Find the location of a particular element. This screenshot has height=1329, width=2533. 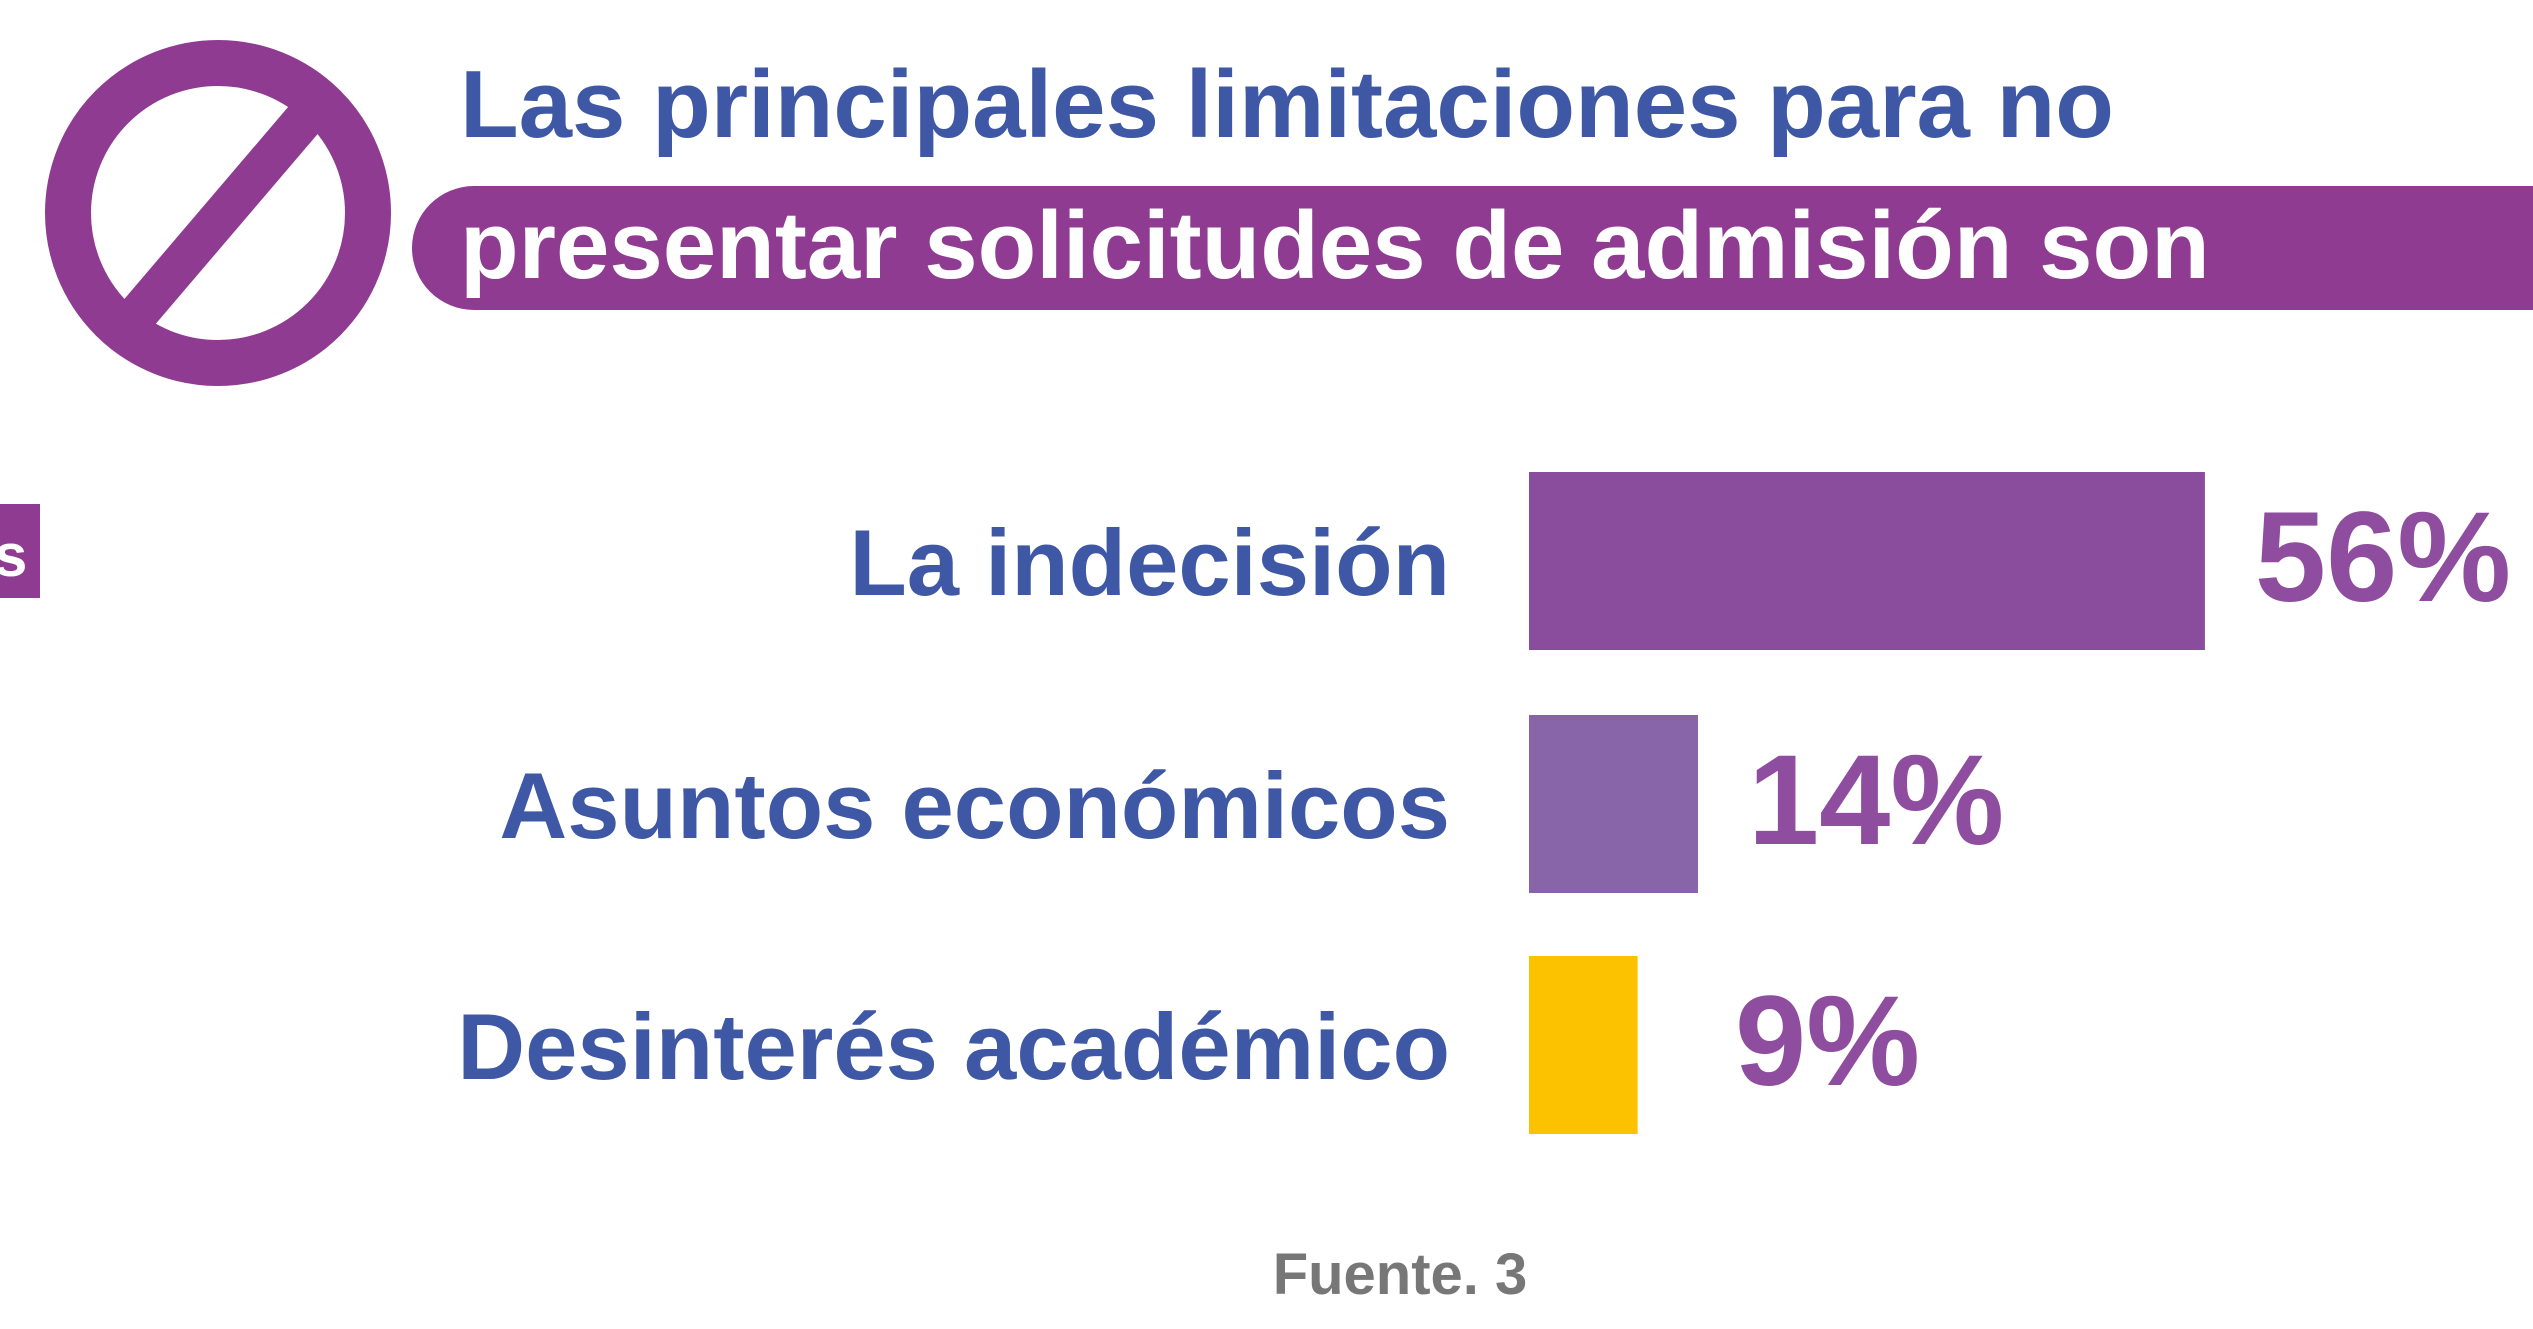

title-line-1: Las principales limitaciones para no is located at coordinates (1287, 104).